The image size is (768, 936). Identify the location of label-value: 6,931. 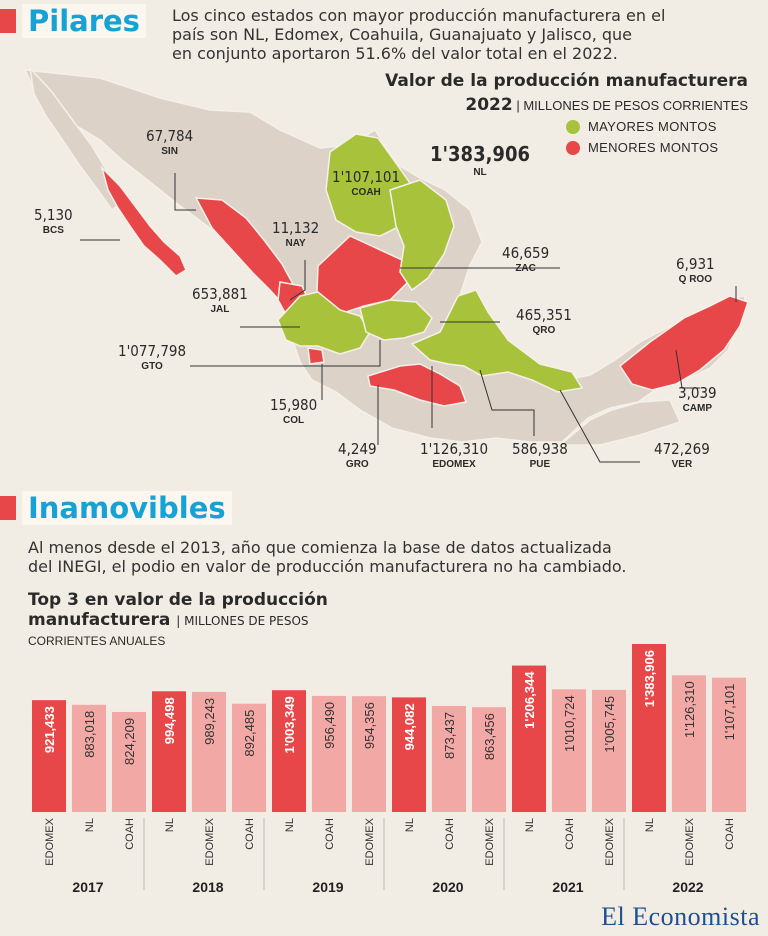
(695, 264).